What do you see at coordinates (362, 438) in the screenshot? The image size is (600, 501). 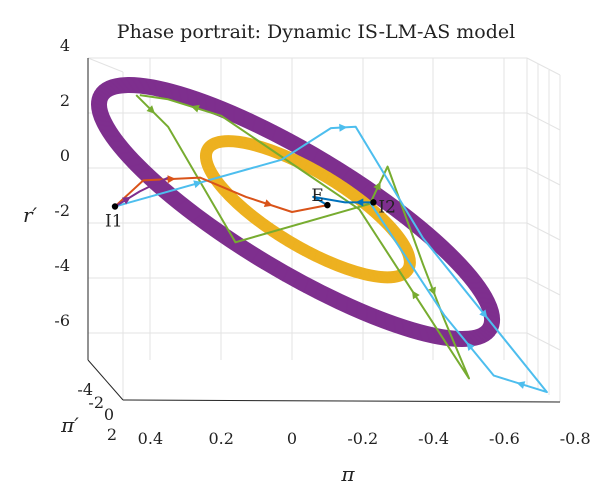 I see `x-tick-label: -0.2` at bounding box center [362, 438].